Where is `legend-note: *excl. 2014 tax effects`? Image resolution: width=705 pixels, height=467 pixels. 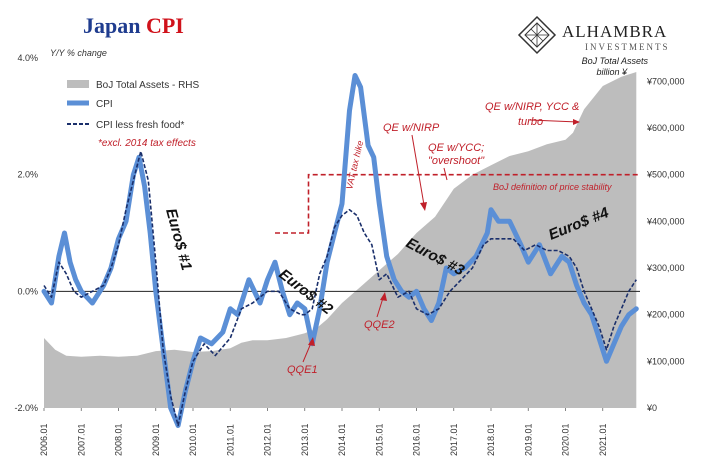
legend-note: *excl. 2014 tax effects is located at coordinates (147, 143).